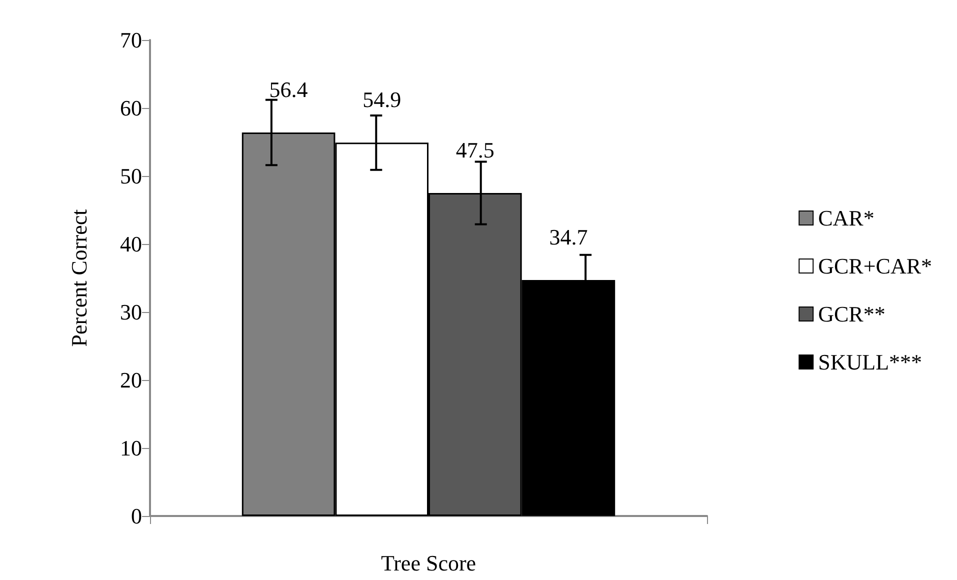  Describe the element at coordinates (846, 218) in the screenshot. I see `legend-label: CAR*` at that location.